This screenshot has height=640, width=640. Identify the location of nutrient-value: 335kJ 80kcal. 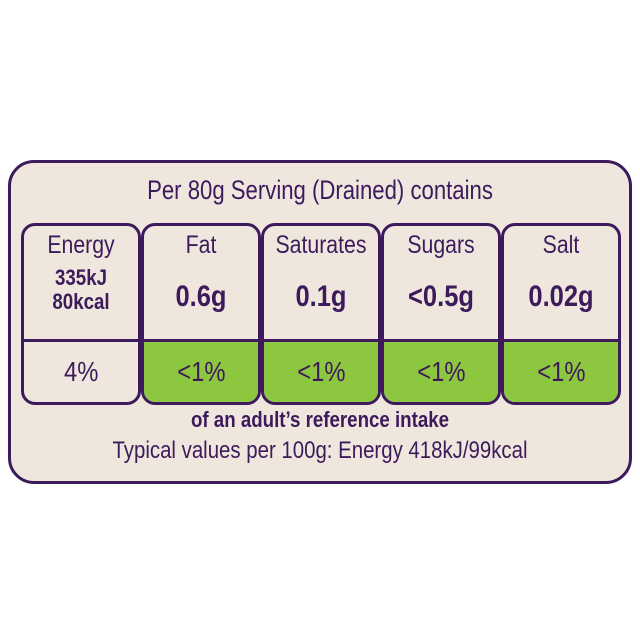
(81, 290).